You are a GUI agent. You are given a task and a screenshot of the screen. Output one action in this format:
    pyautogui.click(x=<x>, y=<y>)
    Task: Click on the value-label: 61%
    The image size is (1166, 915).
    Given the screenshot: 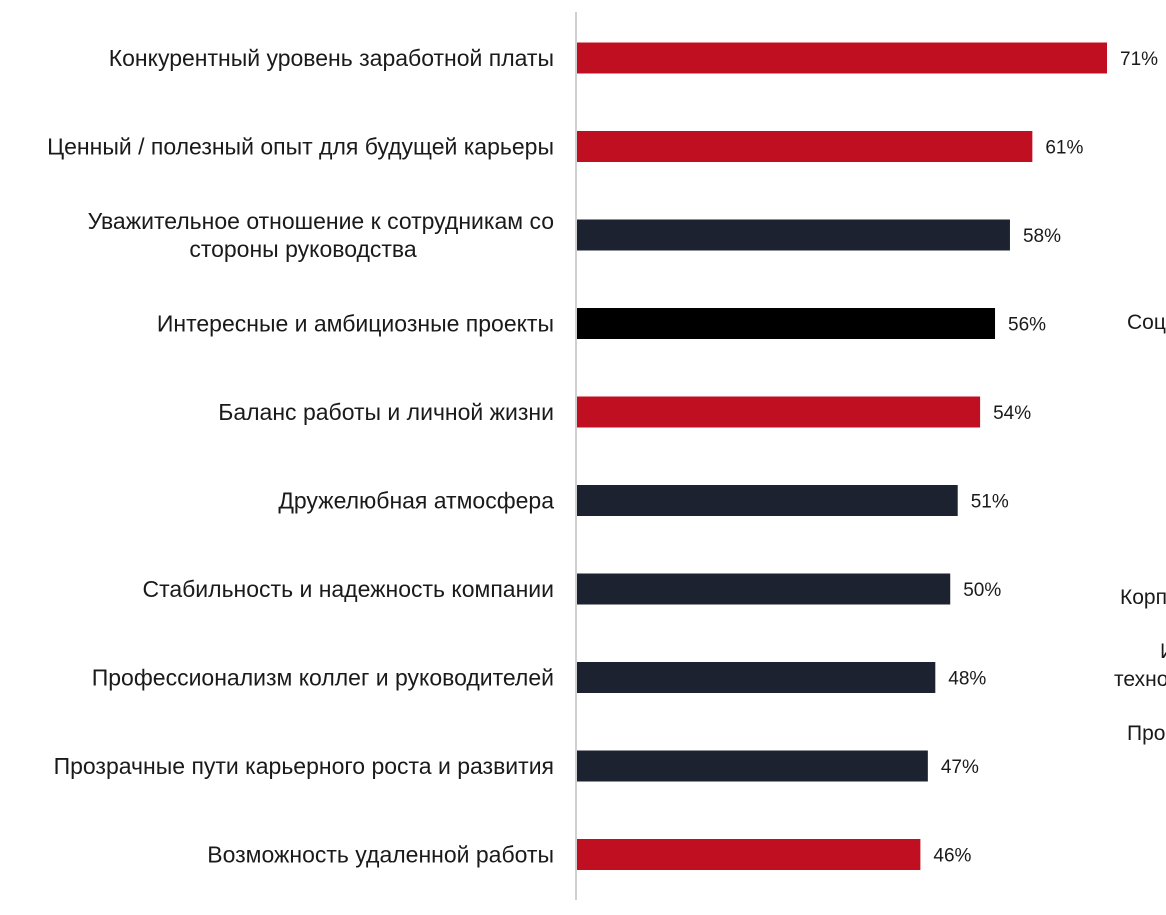 What is the action you would take?
    pyautogui.click(x=1064, y=148)
    